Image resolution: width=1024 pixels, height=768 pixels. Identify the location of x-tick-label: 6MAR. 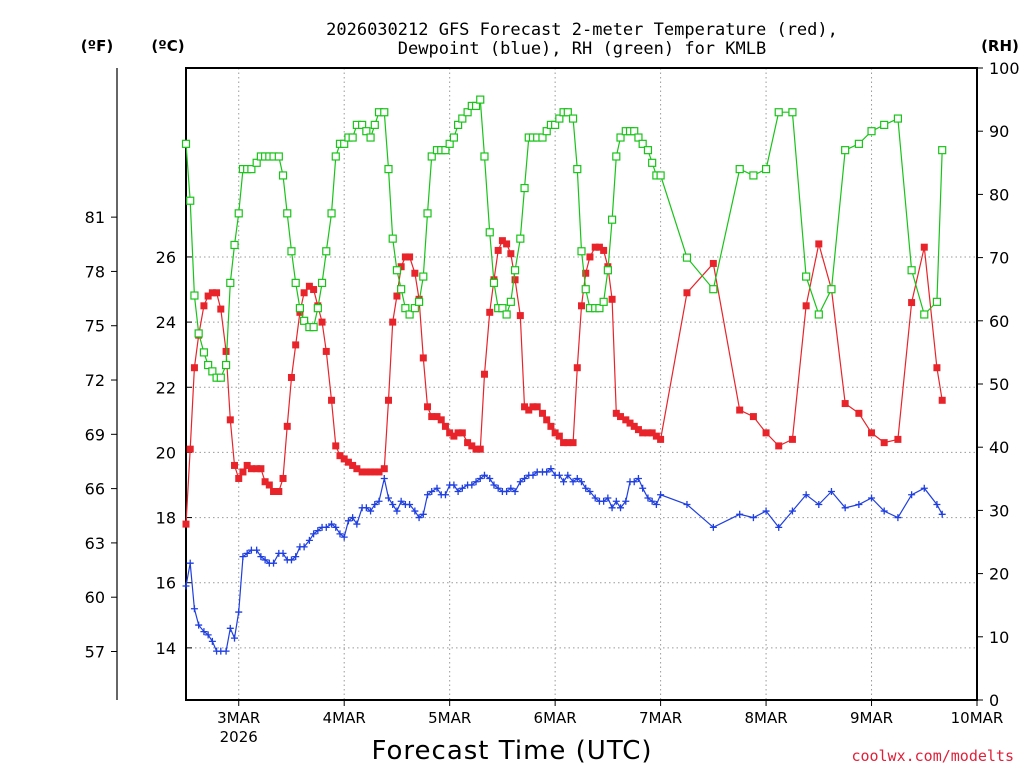
(555, 718).